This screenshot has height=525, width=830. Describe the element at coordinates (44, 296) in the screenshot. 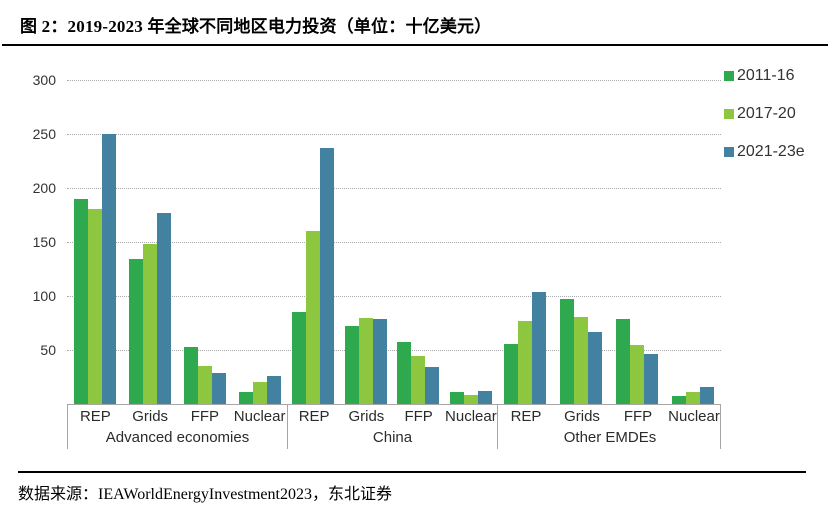

I see `y-tick-label: 100` at that location.